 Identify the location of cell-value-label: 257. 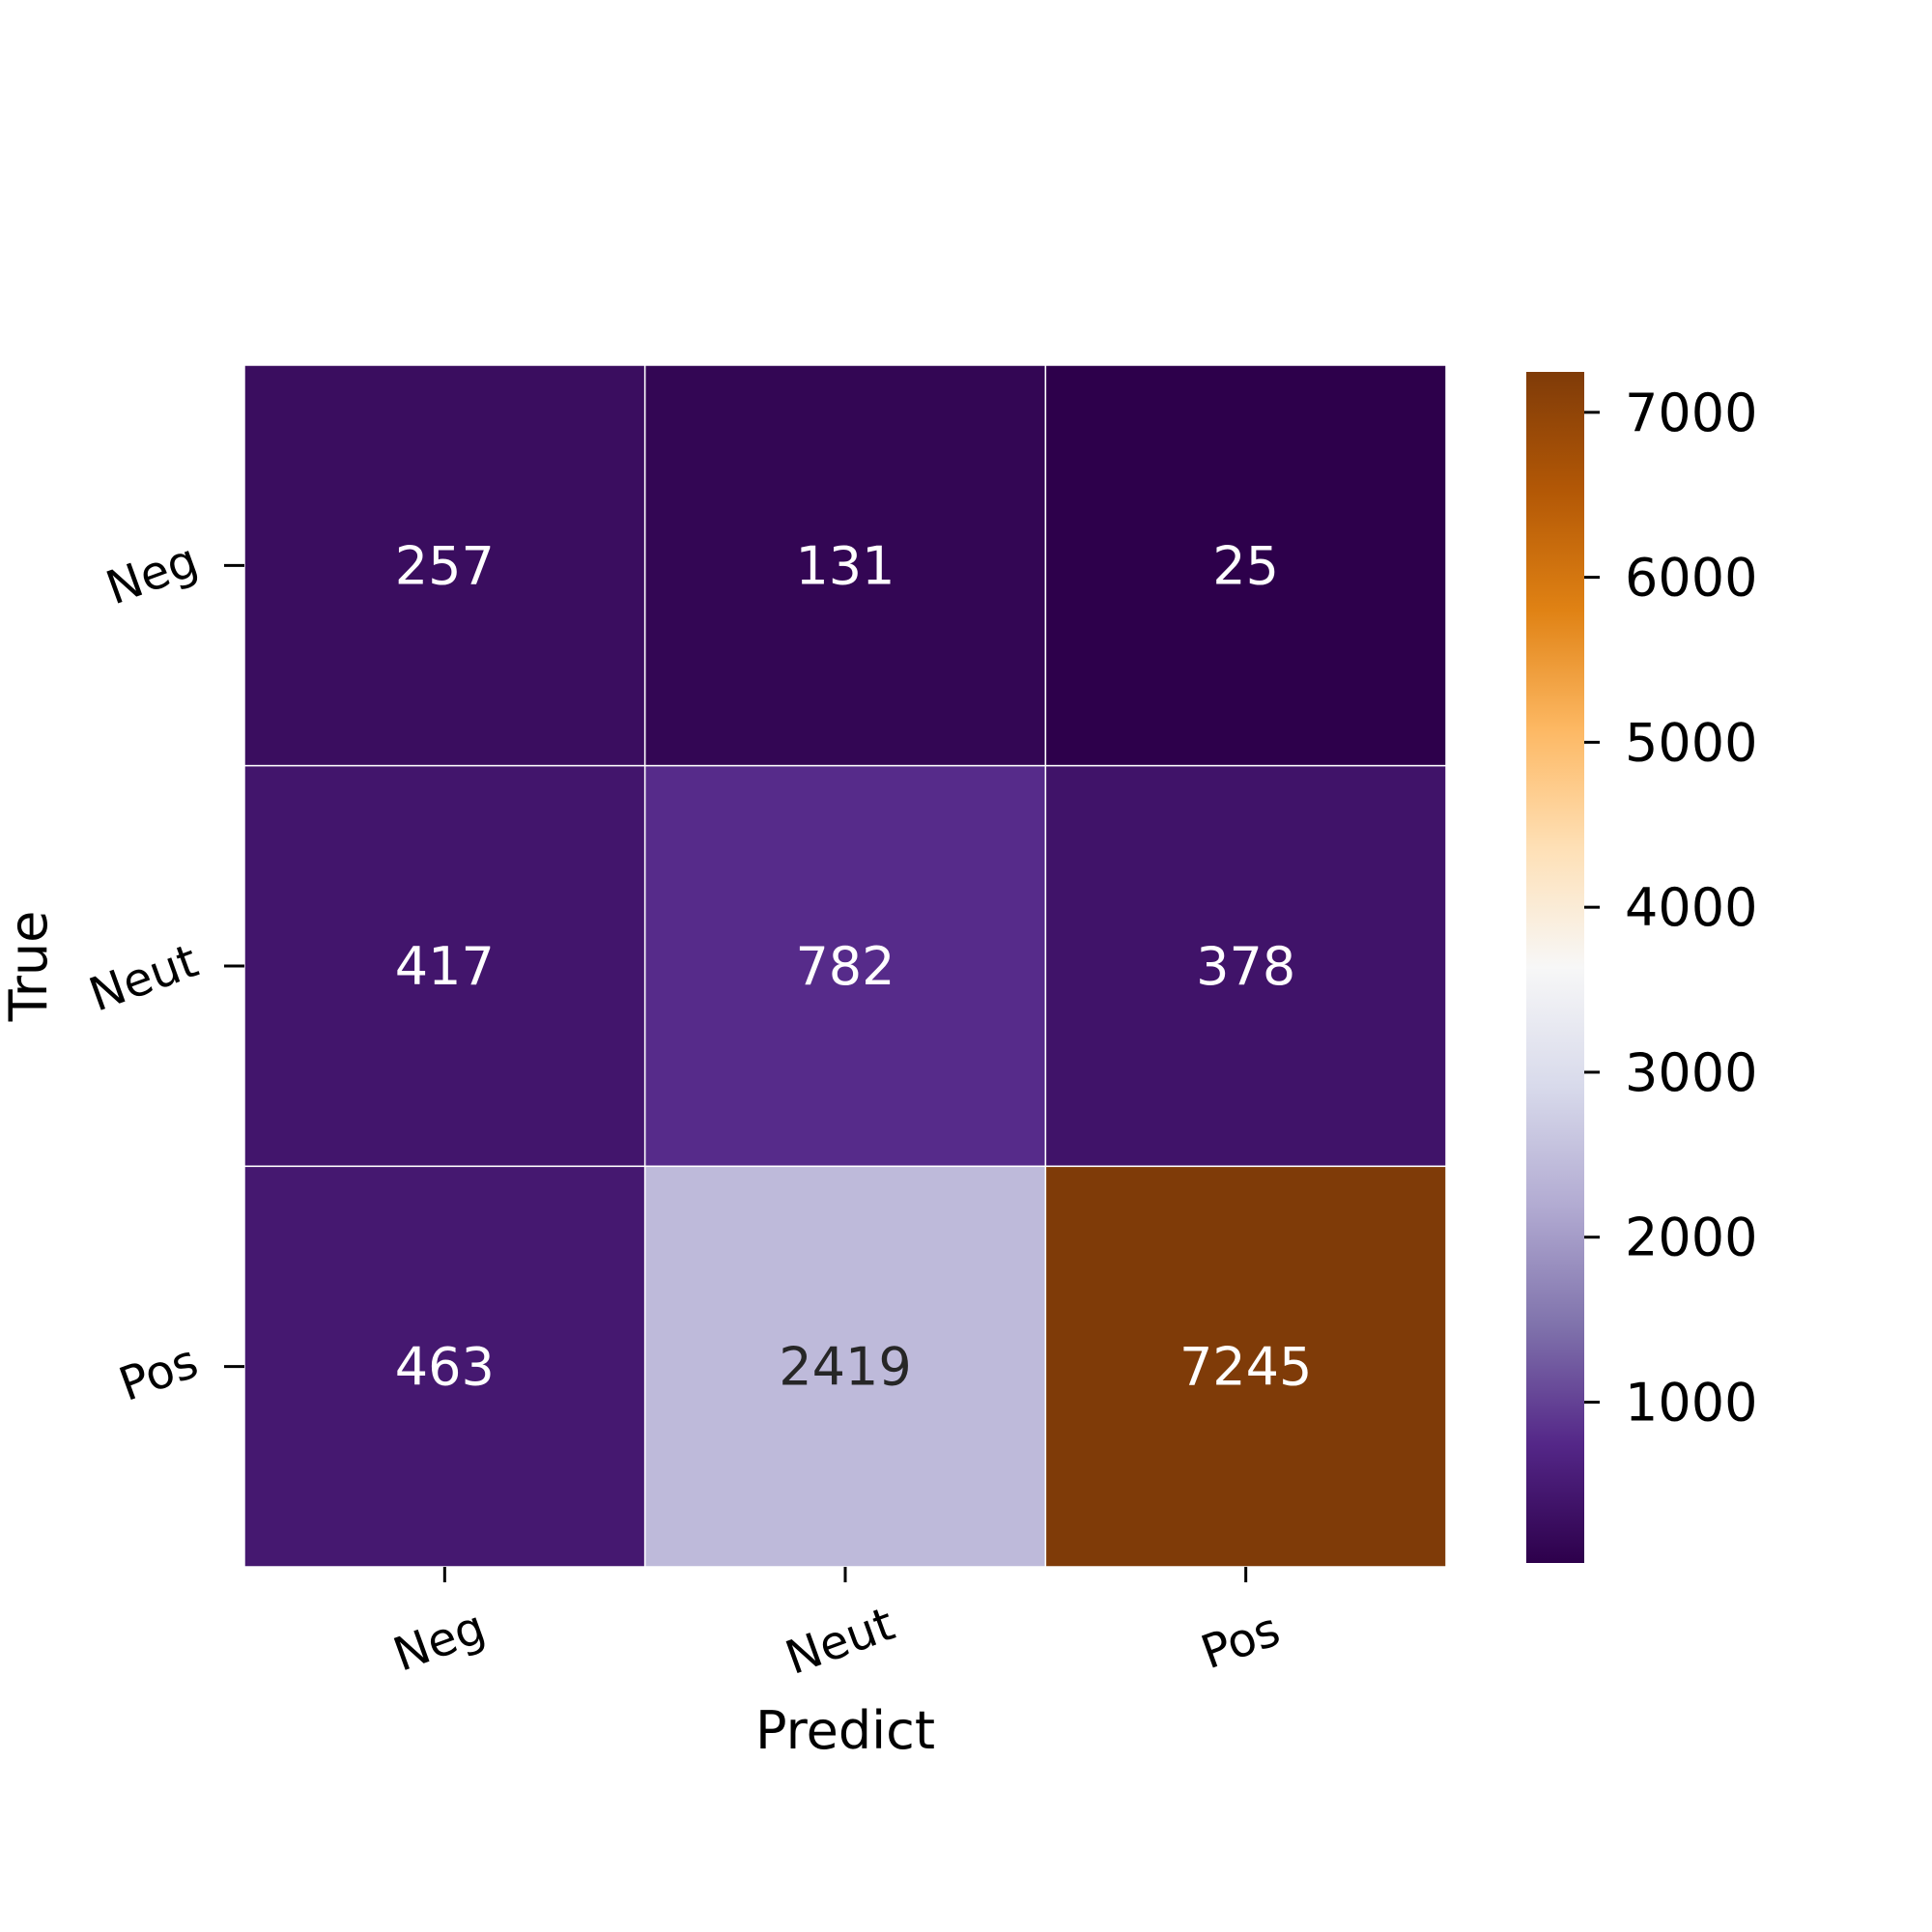
(445, 565).